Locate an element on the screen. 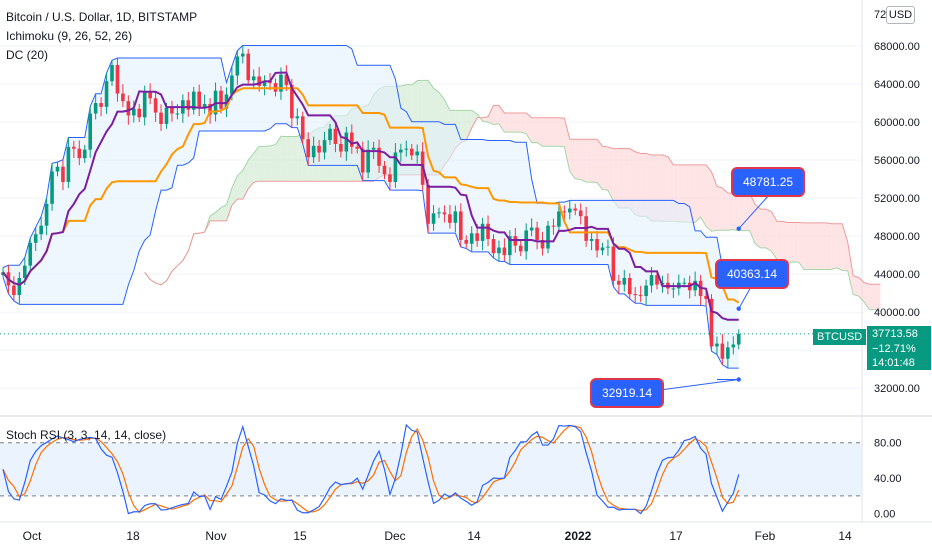 The width and height of the screenshot is (932, 550). price-tick-label: 64000.00 is located at coordinates (897, 85).